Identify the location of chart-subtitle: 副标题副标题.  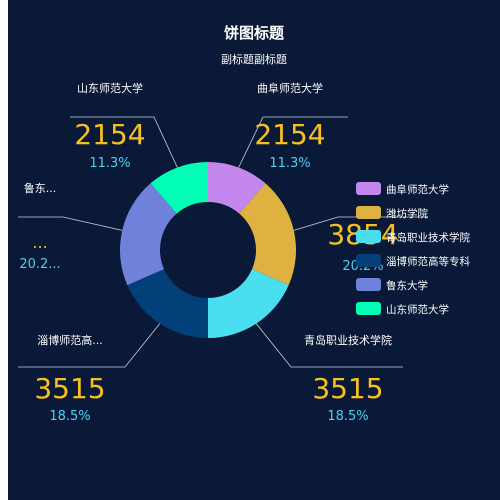
(254, 59).